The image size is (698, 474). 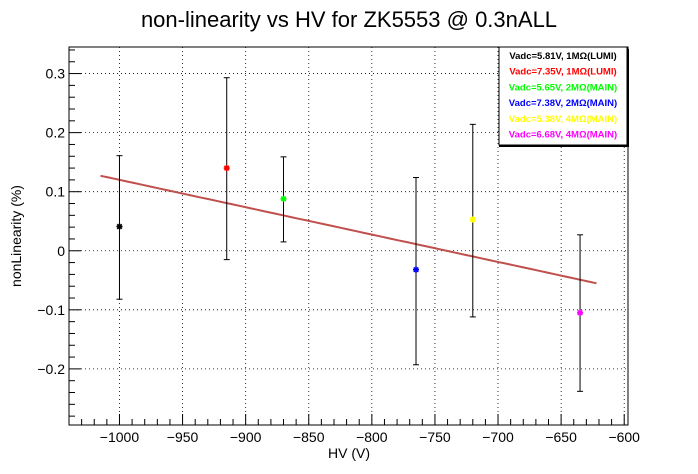 What do you see at coordinates (246, 437) in the screenshot?
I see `x-tick-label: −900` at bounding box center [246, 437].